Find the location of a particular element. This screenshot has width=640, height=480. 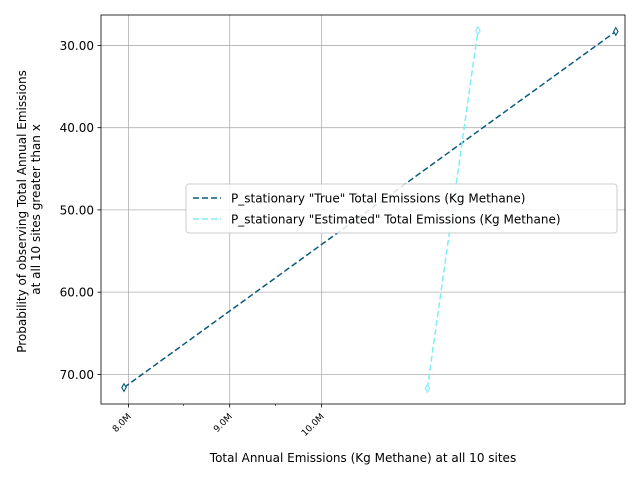

y-tick-label: 60.00 is located at coordinates (77, 293).